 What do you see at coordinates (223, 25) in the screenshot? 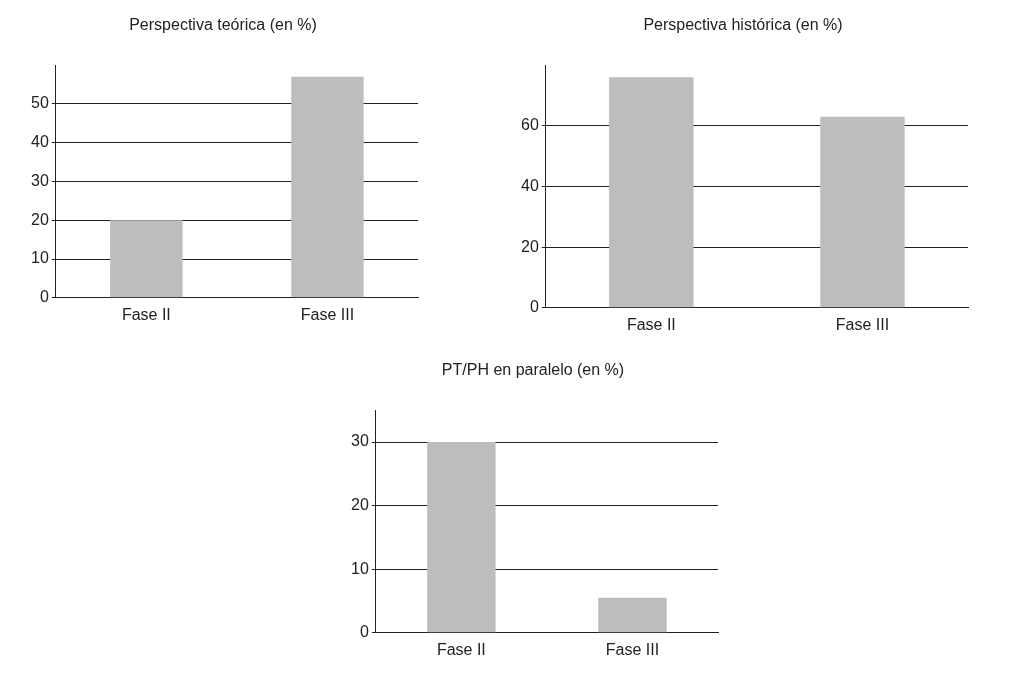
I see `chart-title: Perspectiva teórica (en %)` at bounding box center [223, 25].